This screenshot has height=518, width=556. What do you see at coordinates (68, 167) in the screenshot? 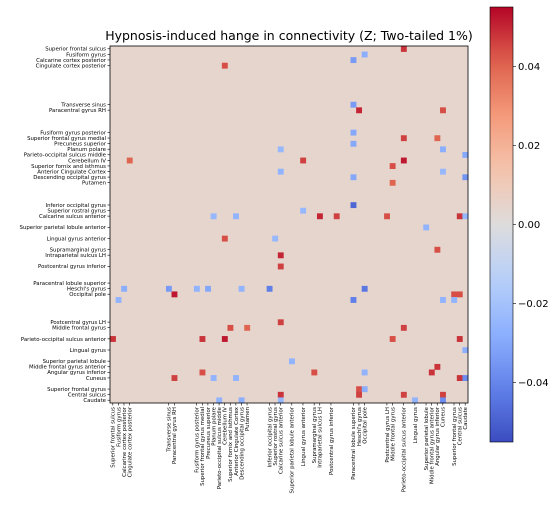
I see `y-tick-label: Superior fornix and isthmus` at bounding box center [68, 167].